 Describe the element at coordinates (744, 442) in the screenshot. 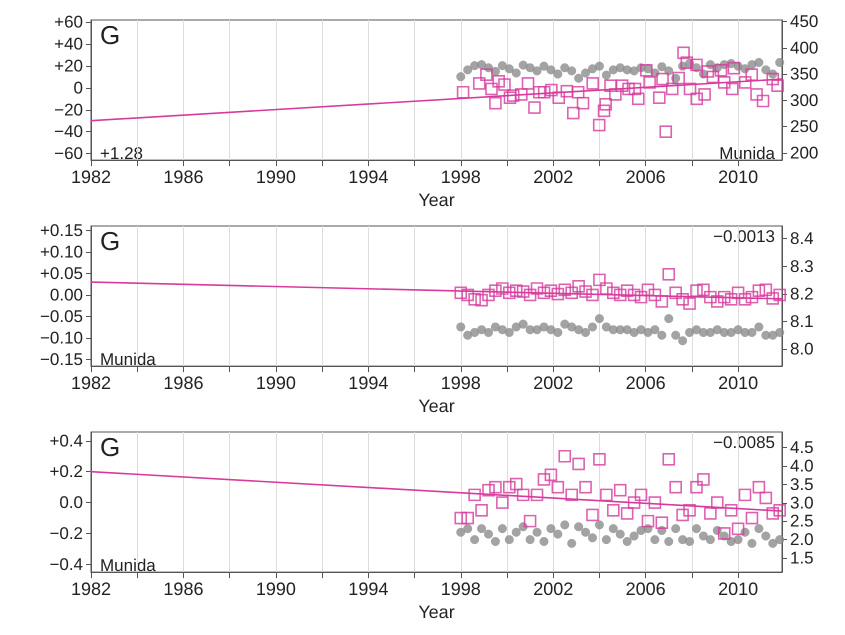

I see `annotation: −0.0085` at that location.